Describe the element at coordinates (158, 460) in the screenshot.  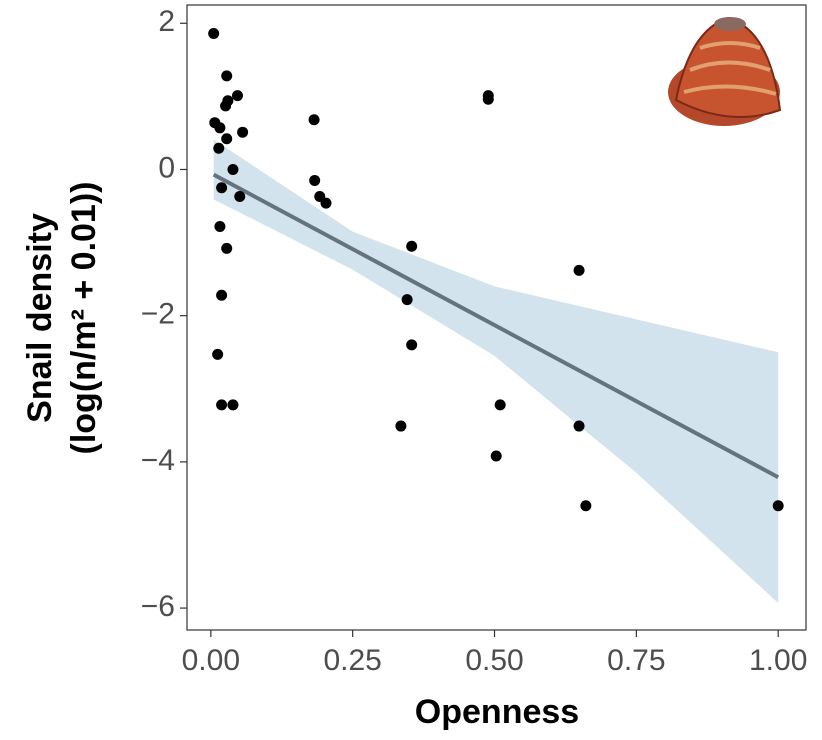
I see `y-tick-label: −4` at that location.